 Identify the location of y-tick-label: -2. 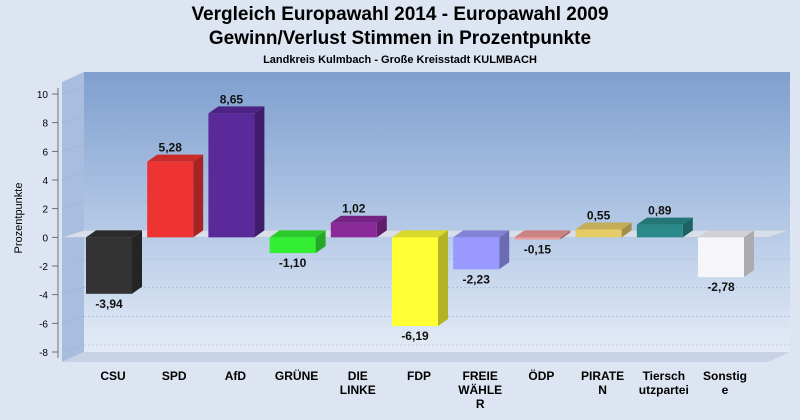
(43, 267).